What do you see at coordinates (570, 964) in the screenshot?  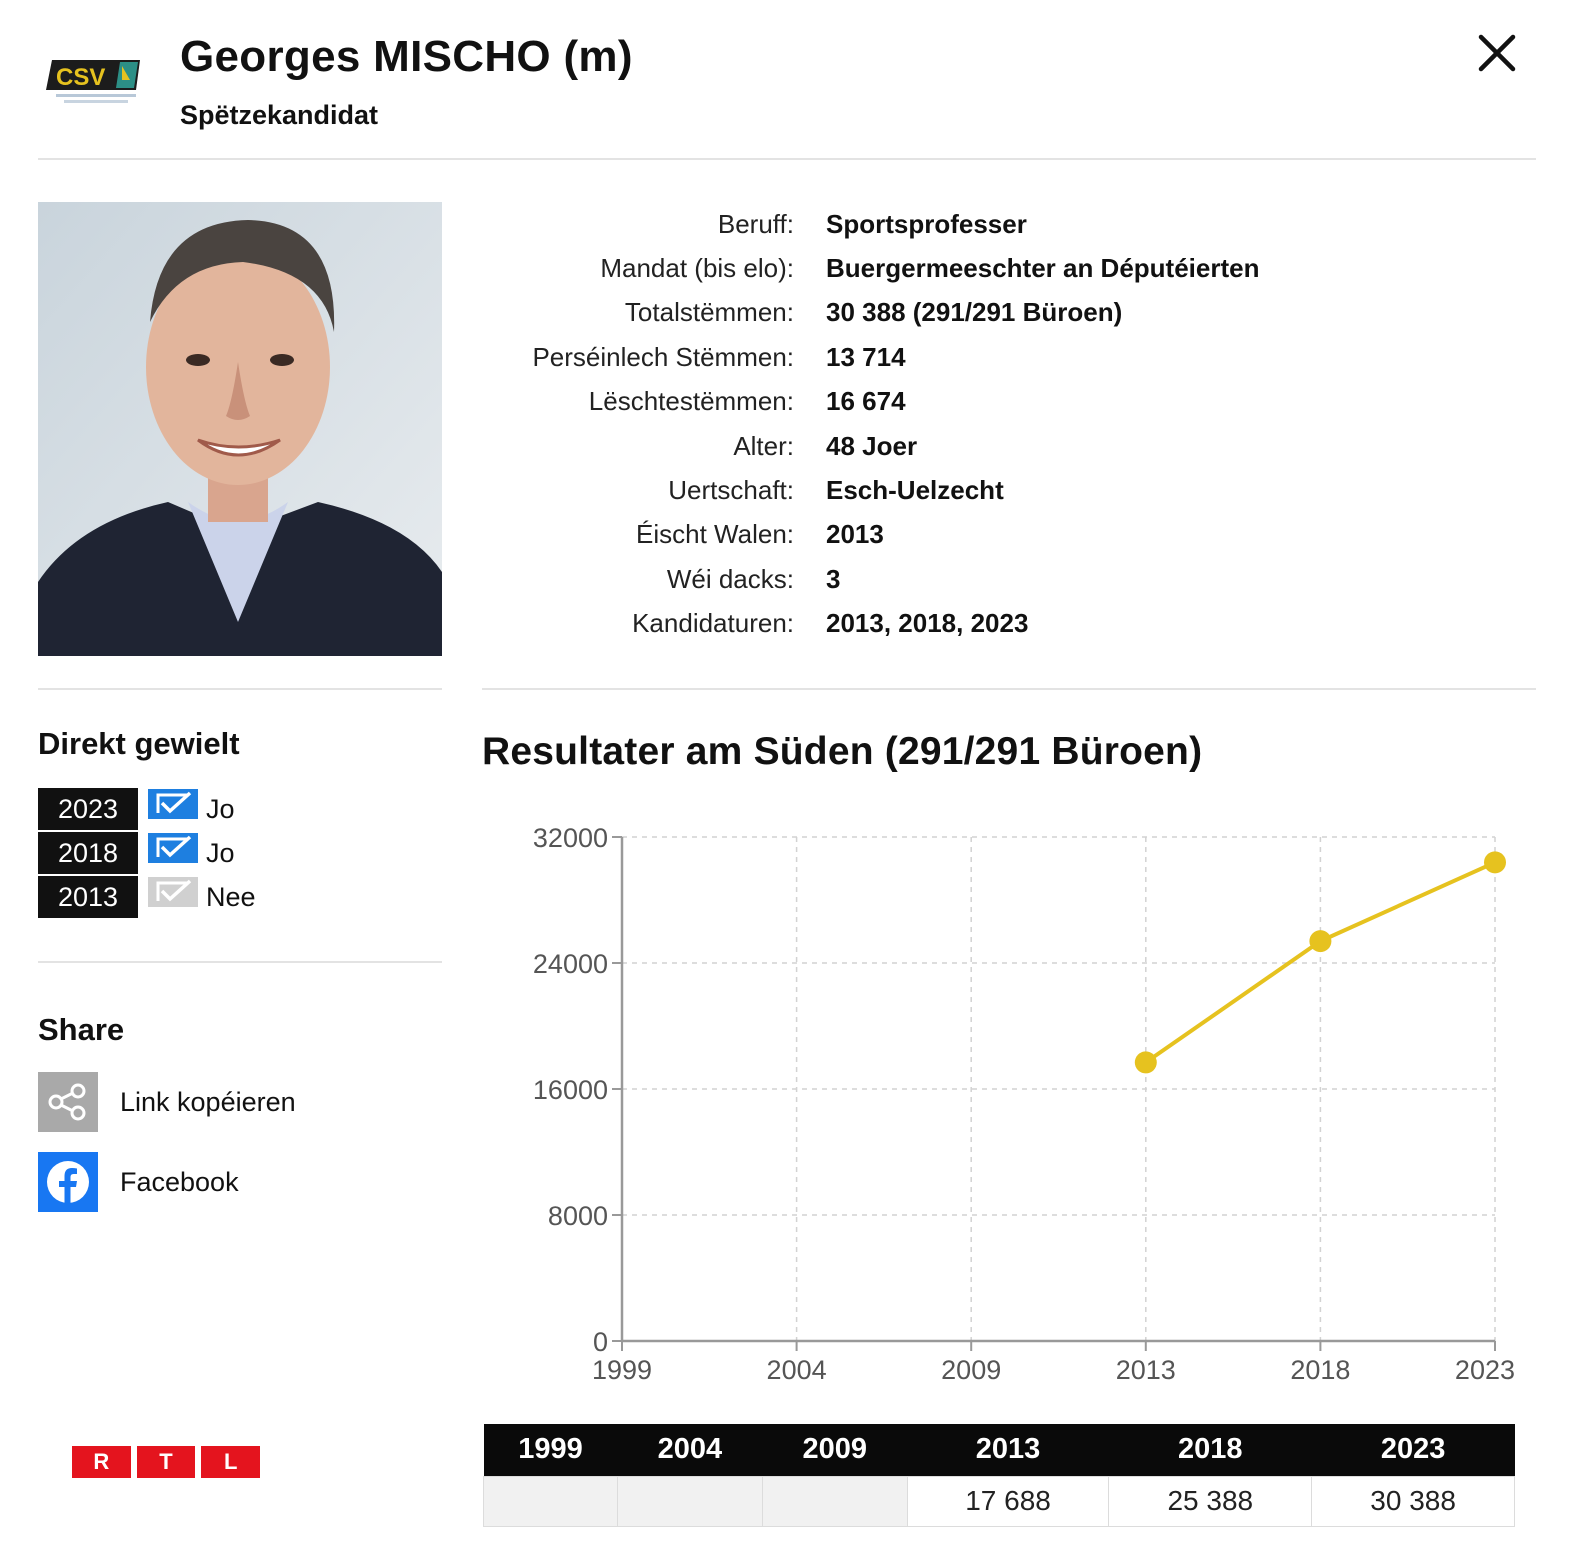 I see `y-tick-label: 24000` at bounding box center [570, 964].